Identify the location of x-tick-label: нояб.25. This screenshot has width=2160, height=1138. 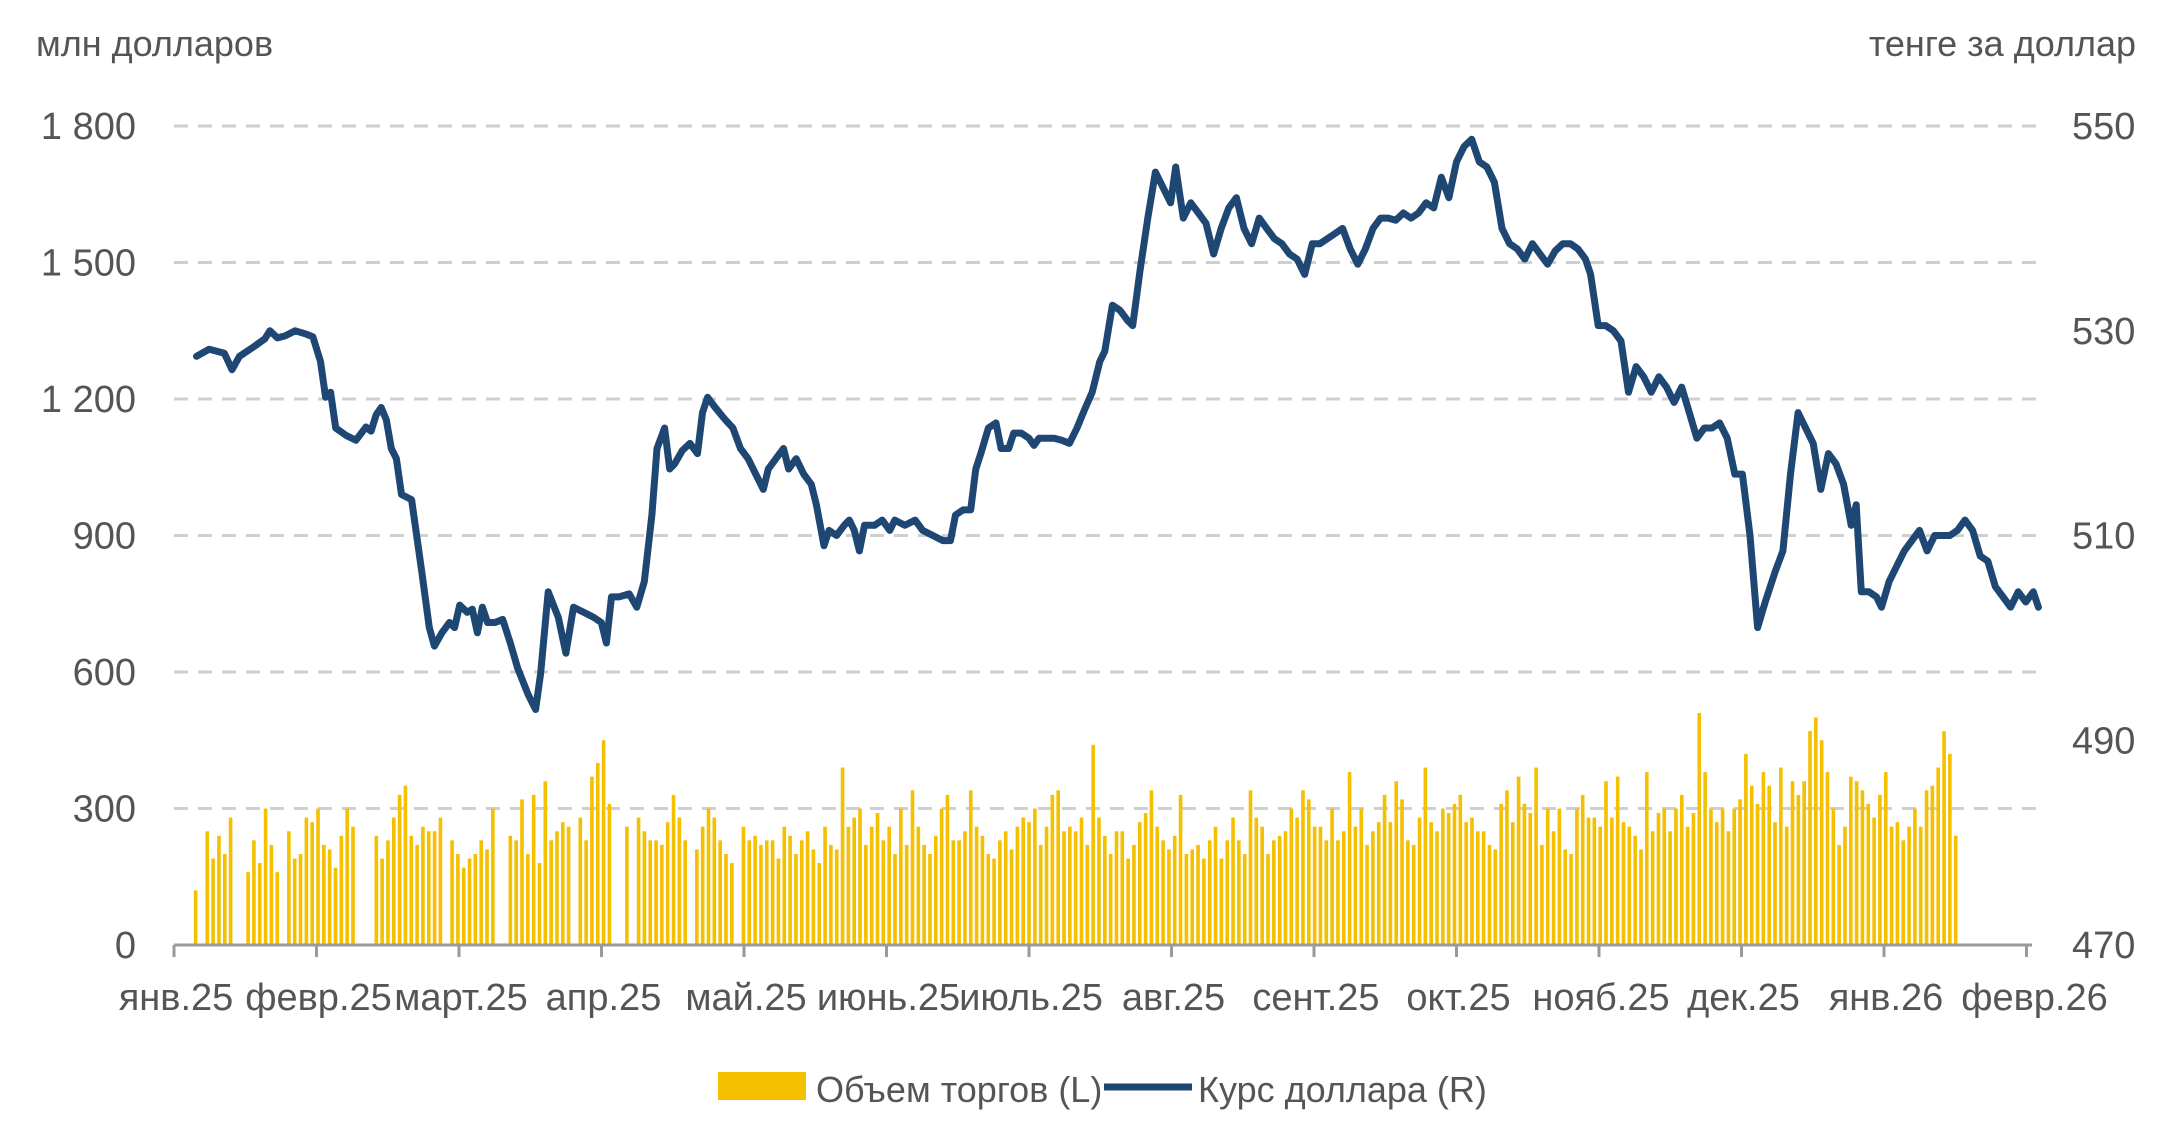
(1600, 998).